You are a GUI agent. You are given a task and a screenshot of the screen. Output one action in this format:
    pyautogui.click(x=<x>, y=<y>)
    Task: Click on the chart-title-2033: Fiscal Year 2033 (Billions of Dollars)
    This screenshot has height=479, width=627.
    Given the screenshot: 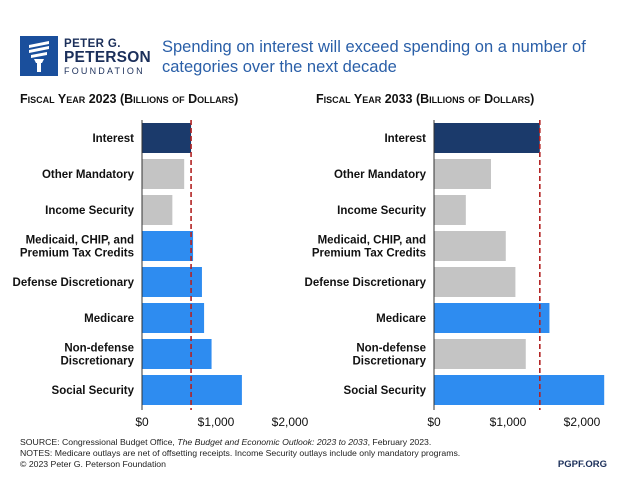 What is the action you would take?
    pyautogui.click(x=425, y=99)
    